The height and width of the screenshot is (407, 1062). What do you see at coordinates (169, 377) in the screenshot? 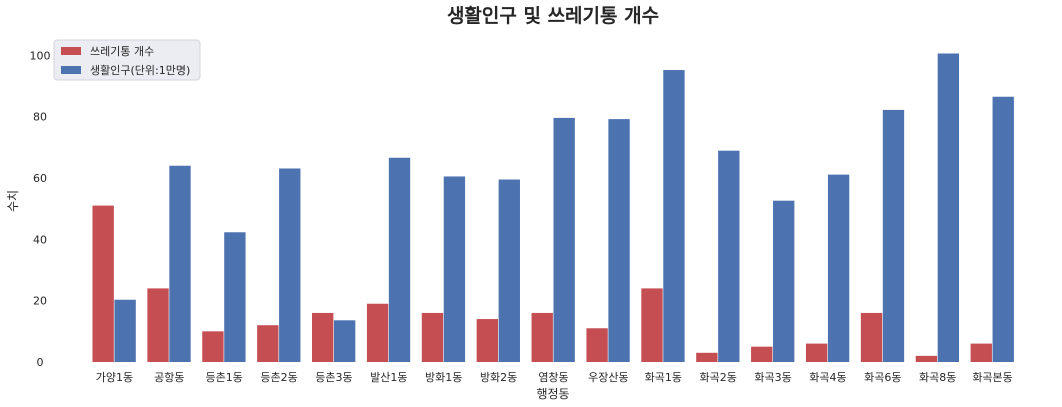
I see `x-tick-label: 공항동` at bounding box center [169, 377].